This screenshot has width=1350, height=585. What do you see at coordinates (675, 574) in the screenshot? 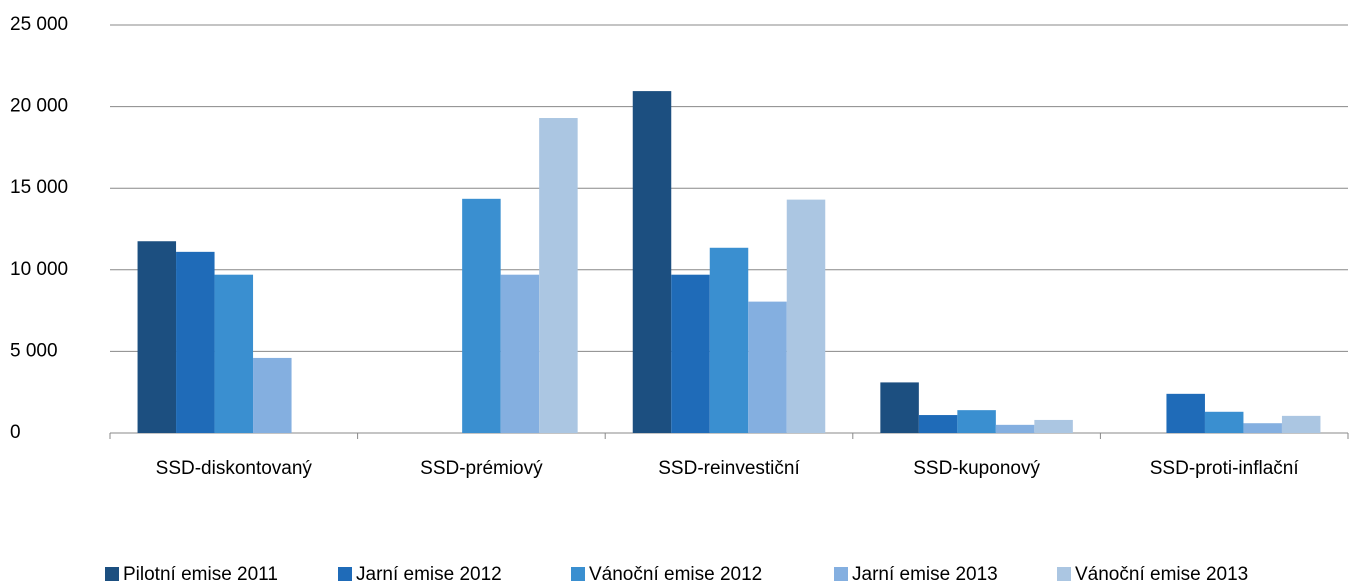
I see `legend-label: Vánoční emise 2012` at bounding box center [675, 574].